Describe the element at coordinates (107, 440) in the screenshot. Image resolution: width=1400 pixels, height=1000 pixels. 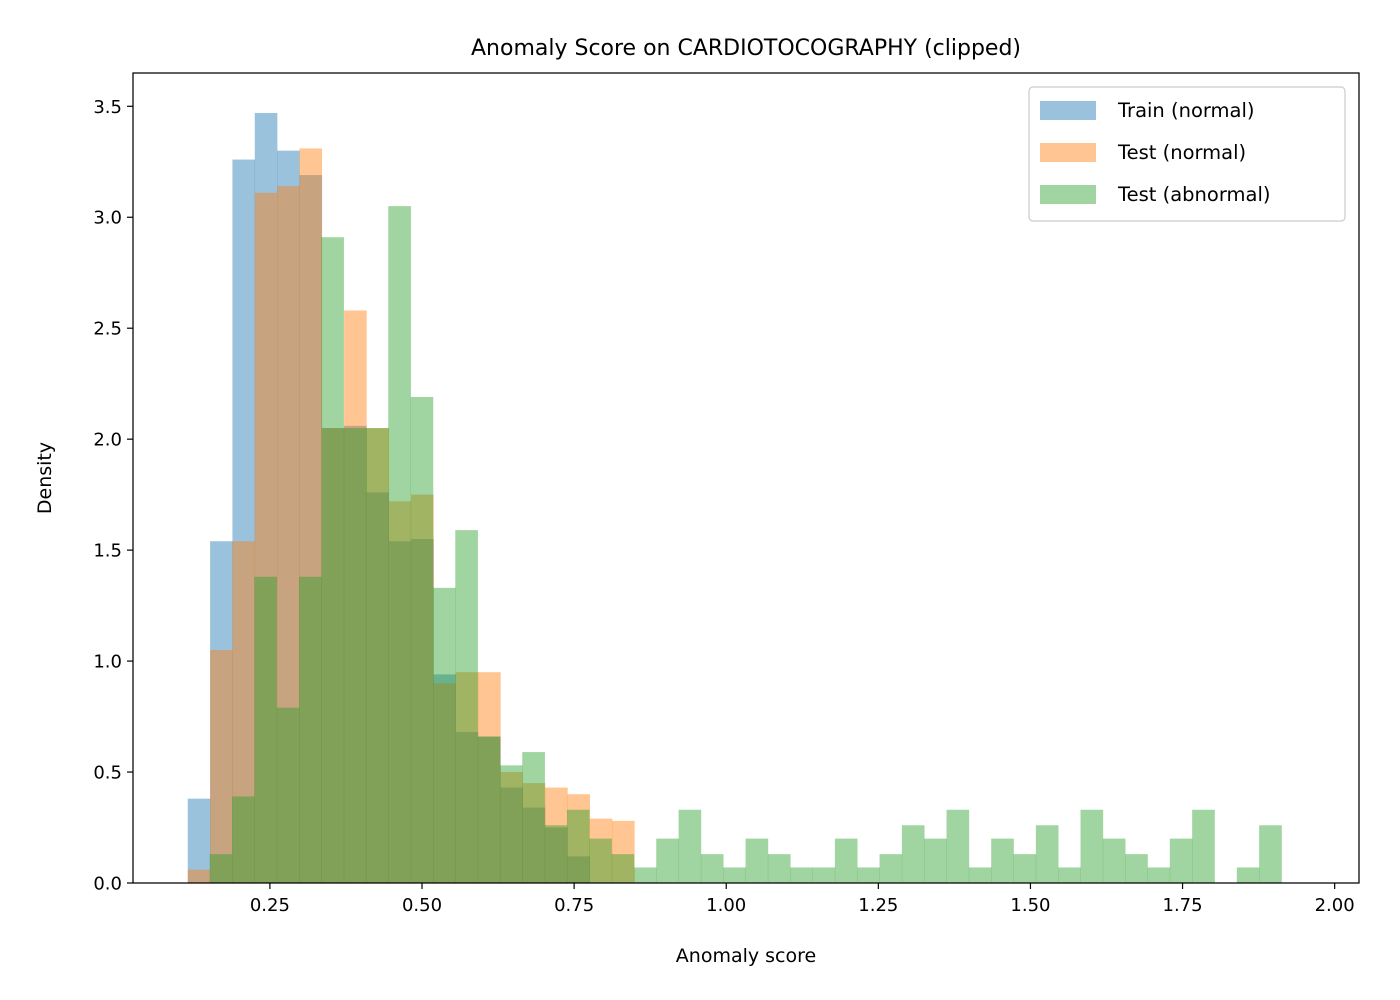
I see `y-tick-label: 2.0` at that location.